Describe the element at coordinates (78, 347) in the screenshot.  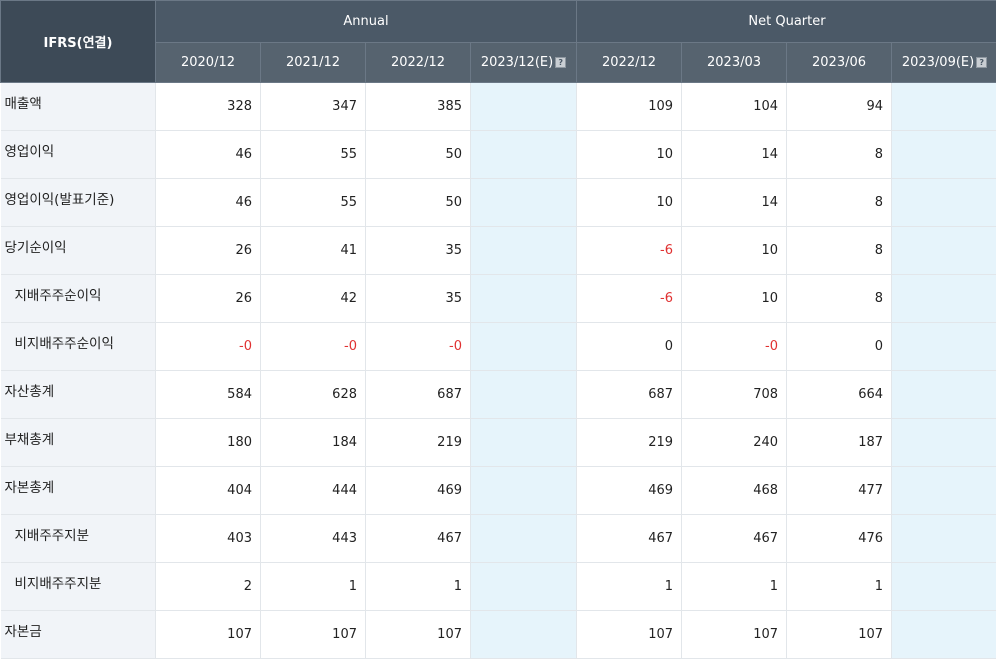
I see `row-label: 비지배주주순이익` at that location.